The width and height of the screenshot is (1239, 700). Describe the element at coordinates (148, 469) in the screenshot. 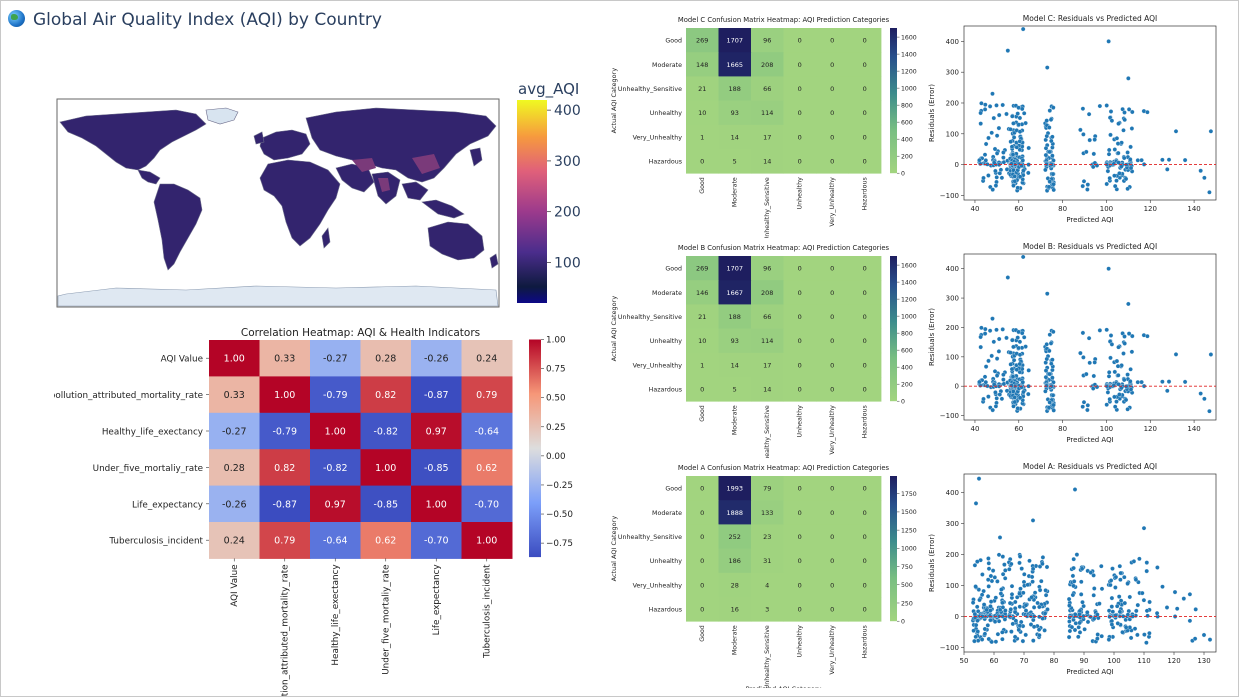

I see `correlation-row-label: Under_five_mortaliy_rate` at that location.